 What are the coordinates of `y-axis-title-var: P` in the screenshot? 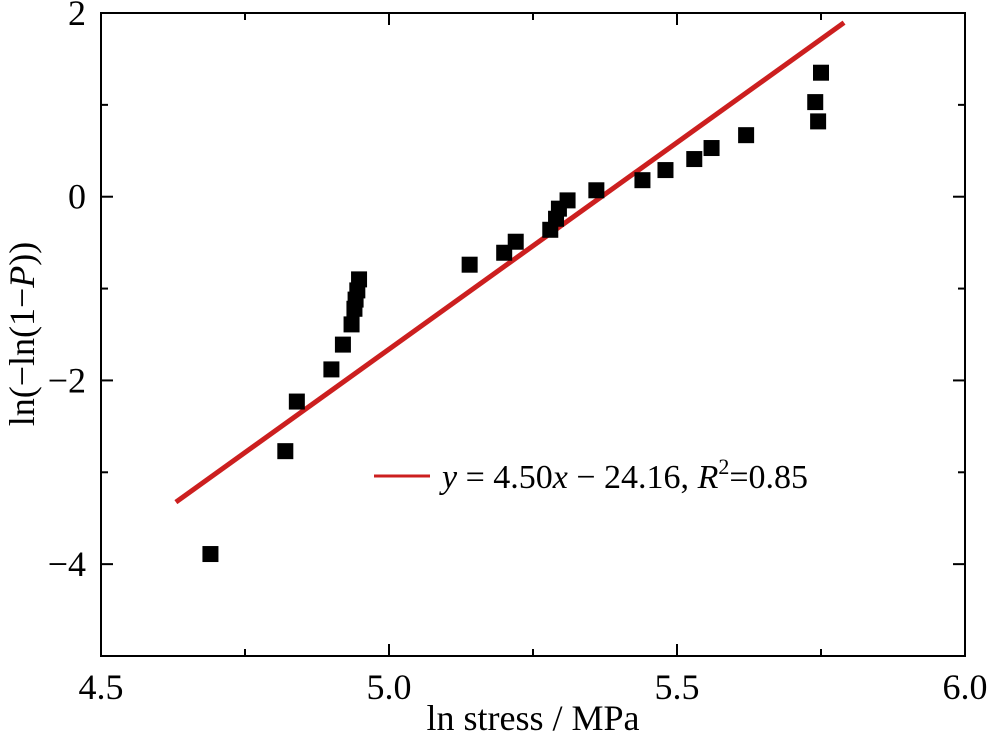 It's located at (22, 277).